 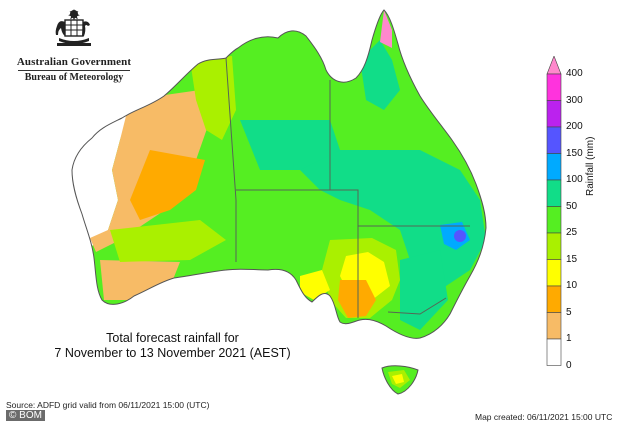 I want to click on legend-tick-label: 1, so click(x=569, y=338).